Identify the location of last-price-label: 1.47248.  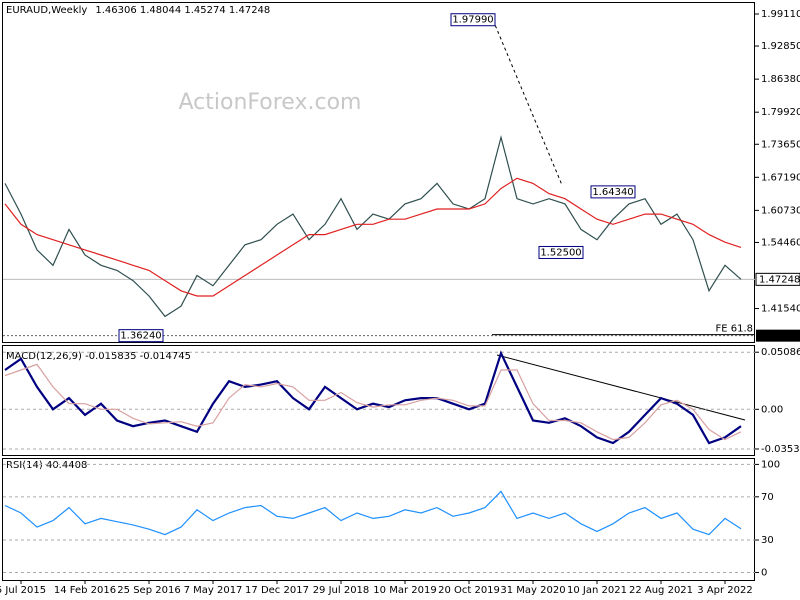
(779, 279).